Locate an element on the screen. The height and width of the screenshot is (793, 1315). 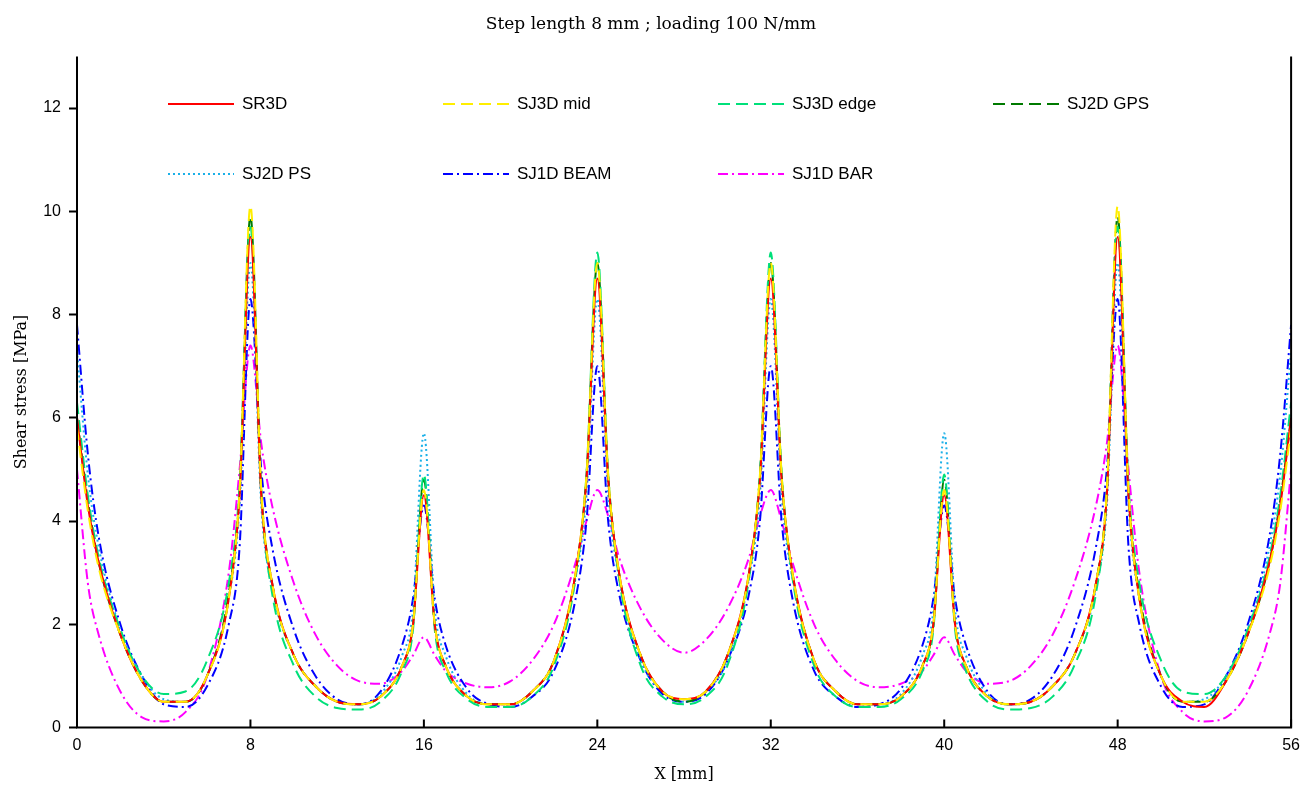
legend-label: SJ1D BAR is located at coordinates (833, 174).